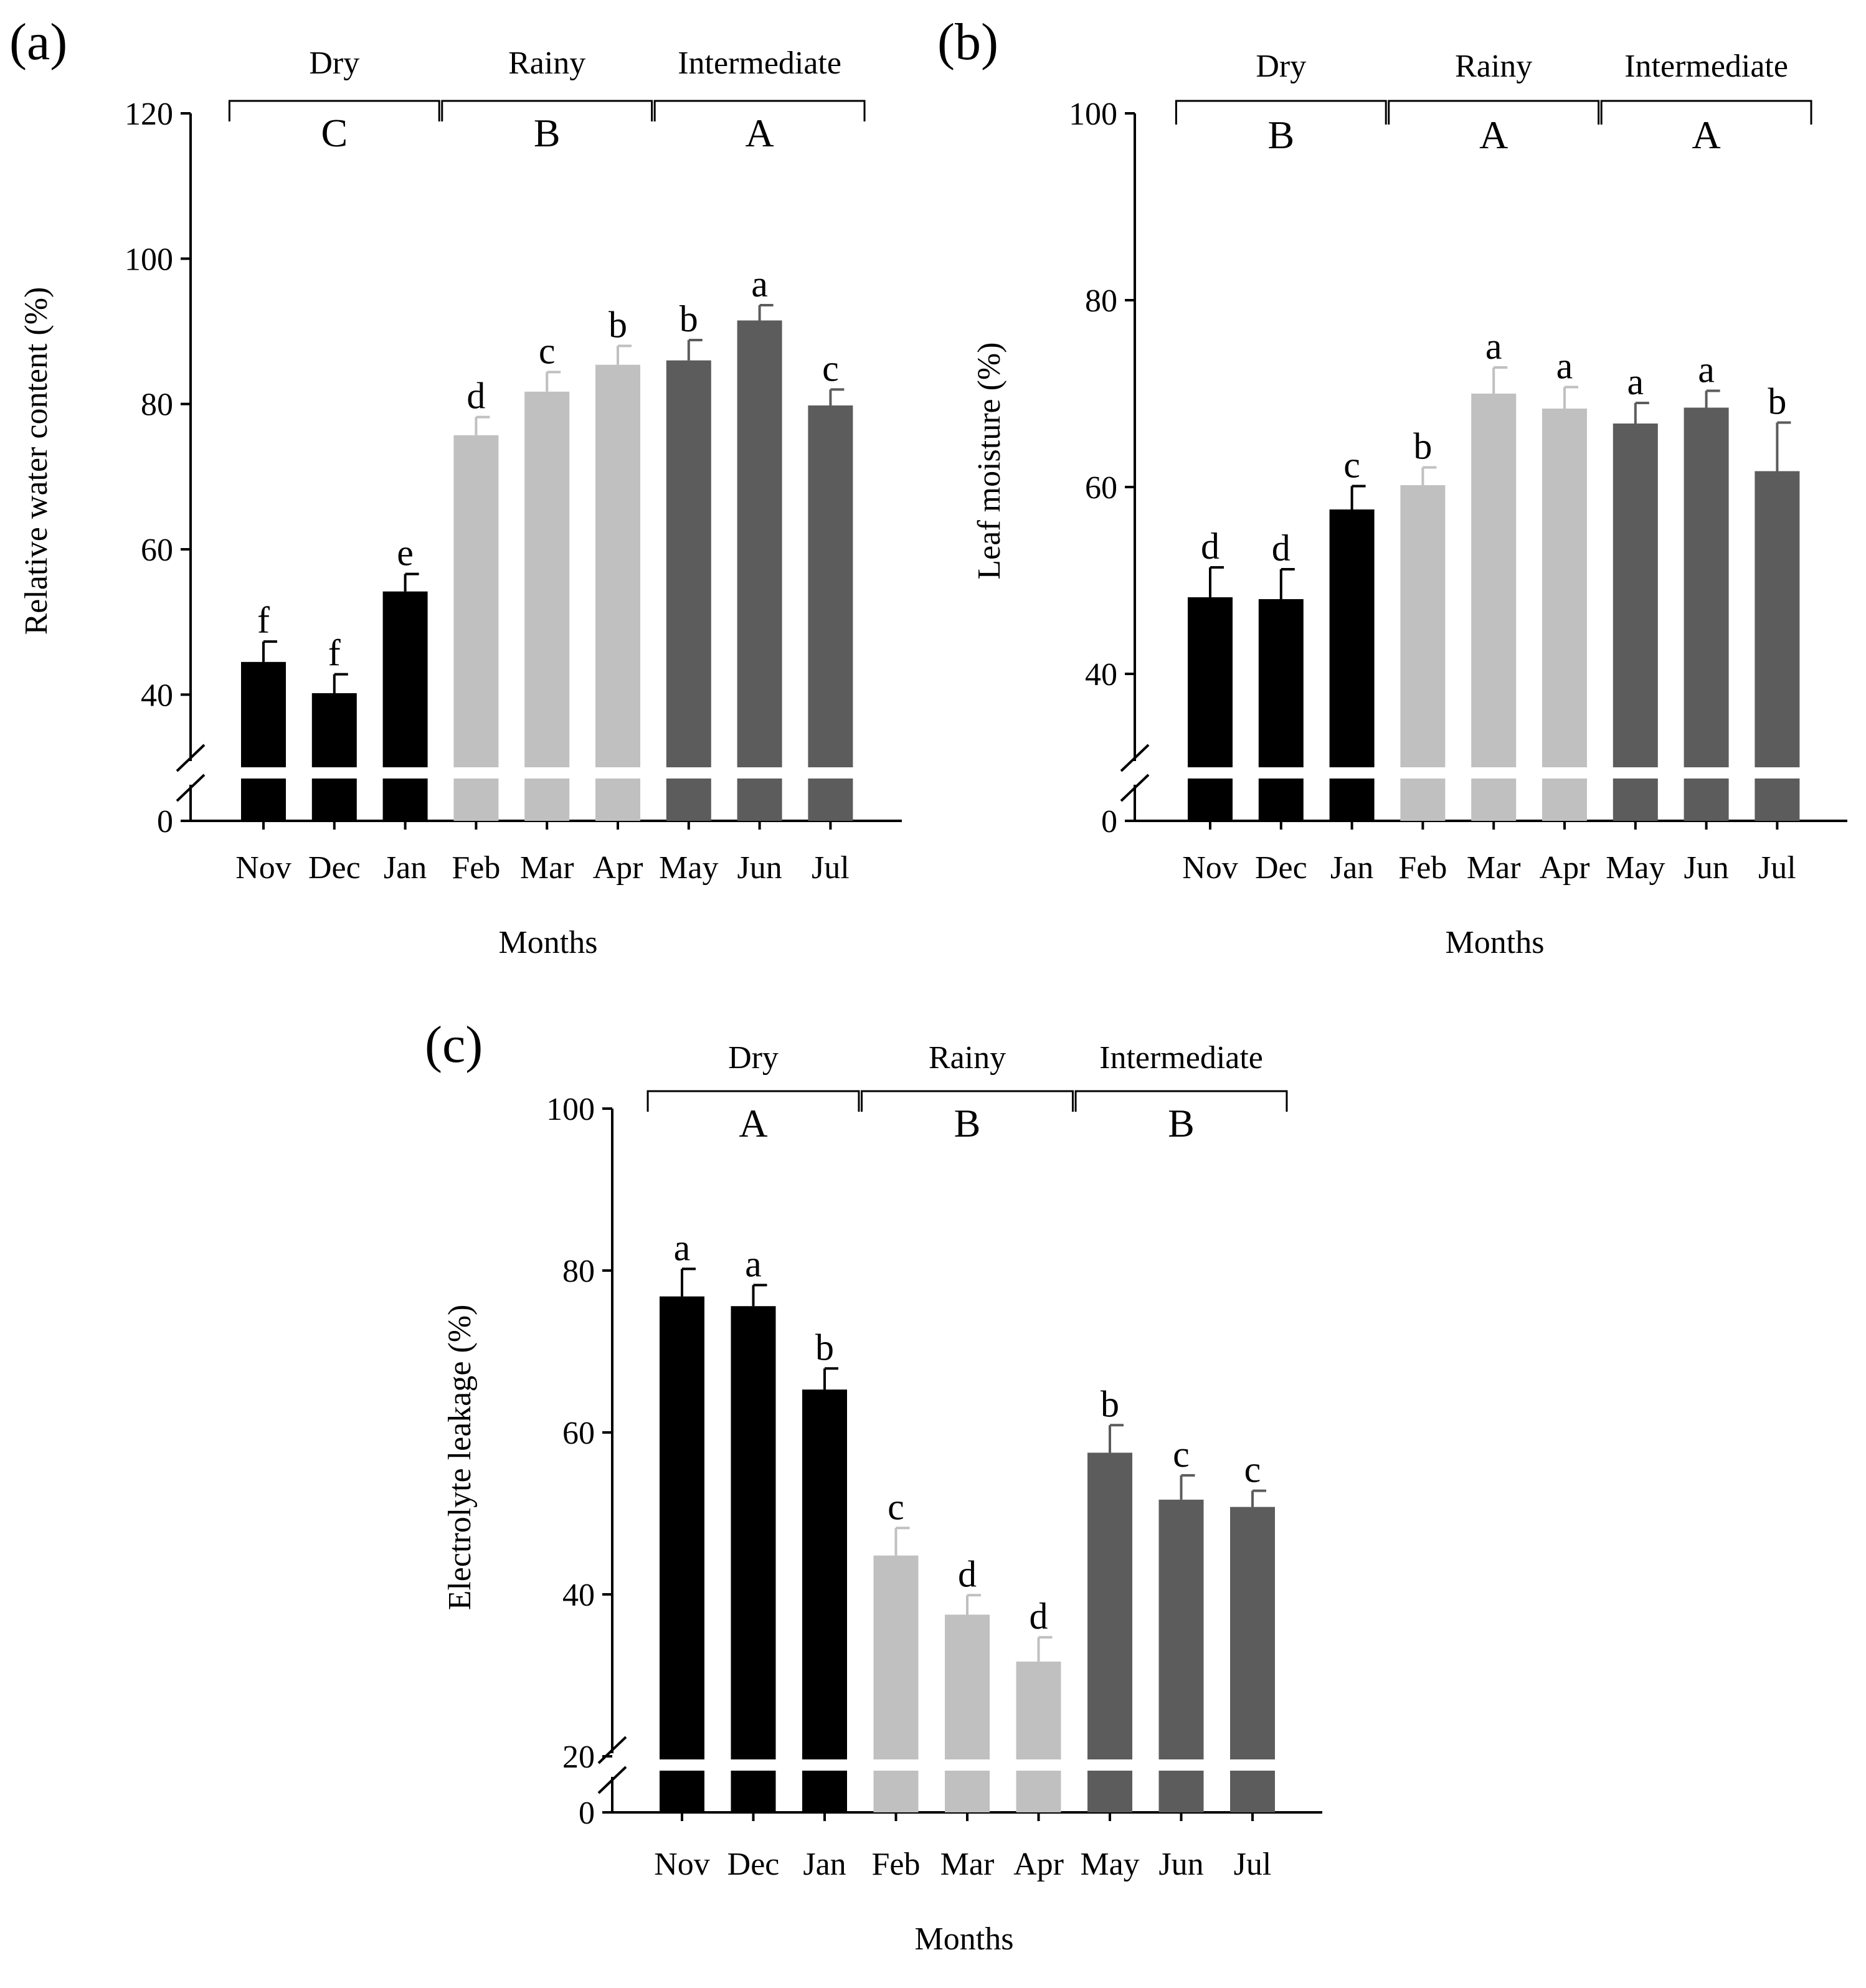  Describe the element at coordinates (618, 868) in the screenshot. I see `x-tick-label: Apr` at that location.